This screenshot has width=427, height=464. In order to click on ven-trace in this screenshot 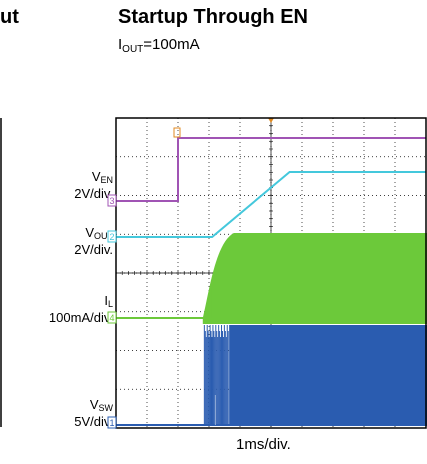, I will do `click(271, 169)`.